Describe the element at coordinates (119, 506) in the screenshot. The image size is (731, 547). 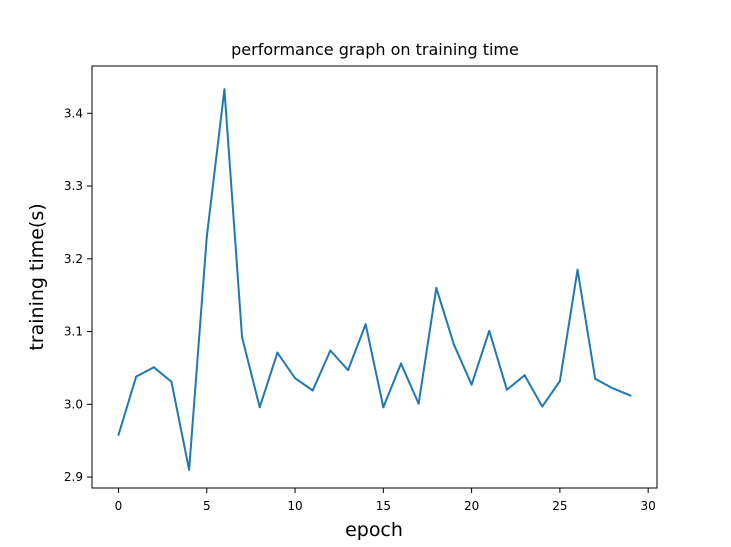
I see `x-tick-label: 0` at that location.